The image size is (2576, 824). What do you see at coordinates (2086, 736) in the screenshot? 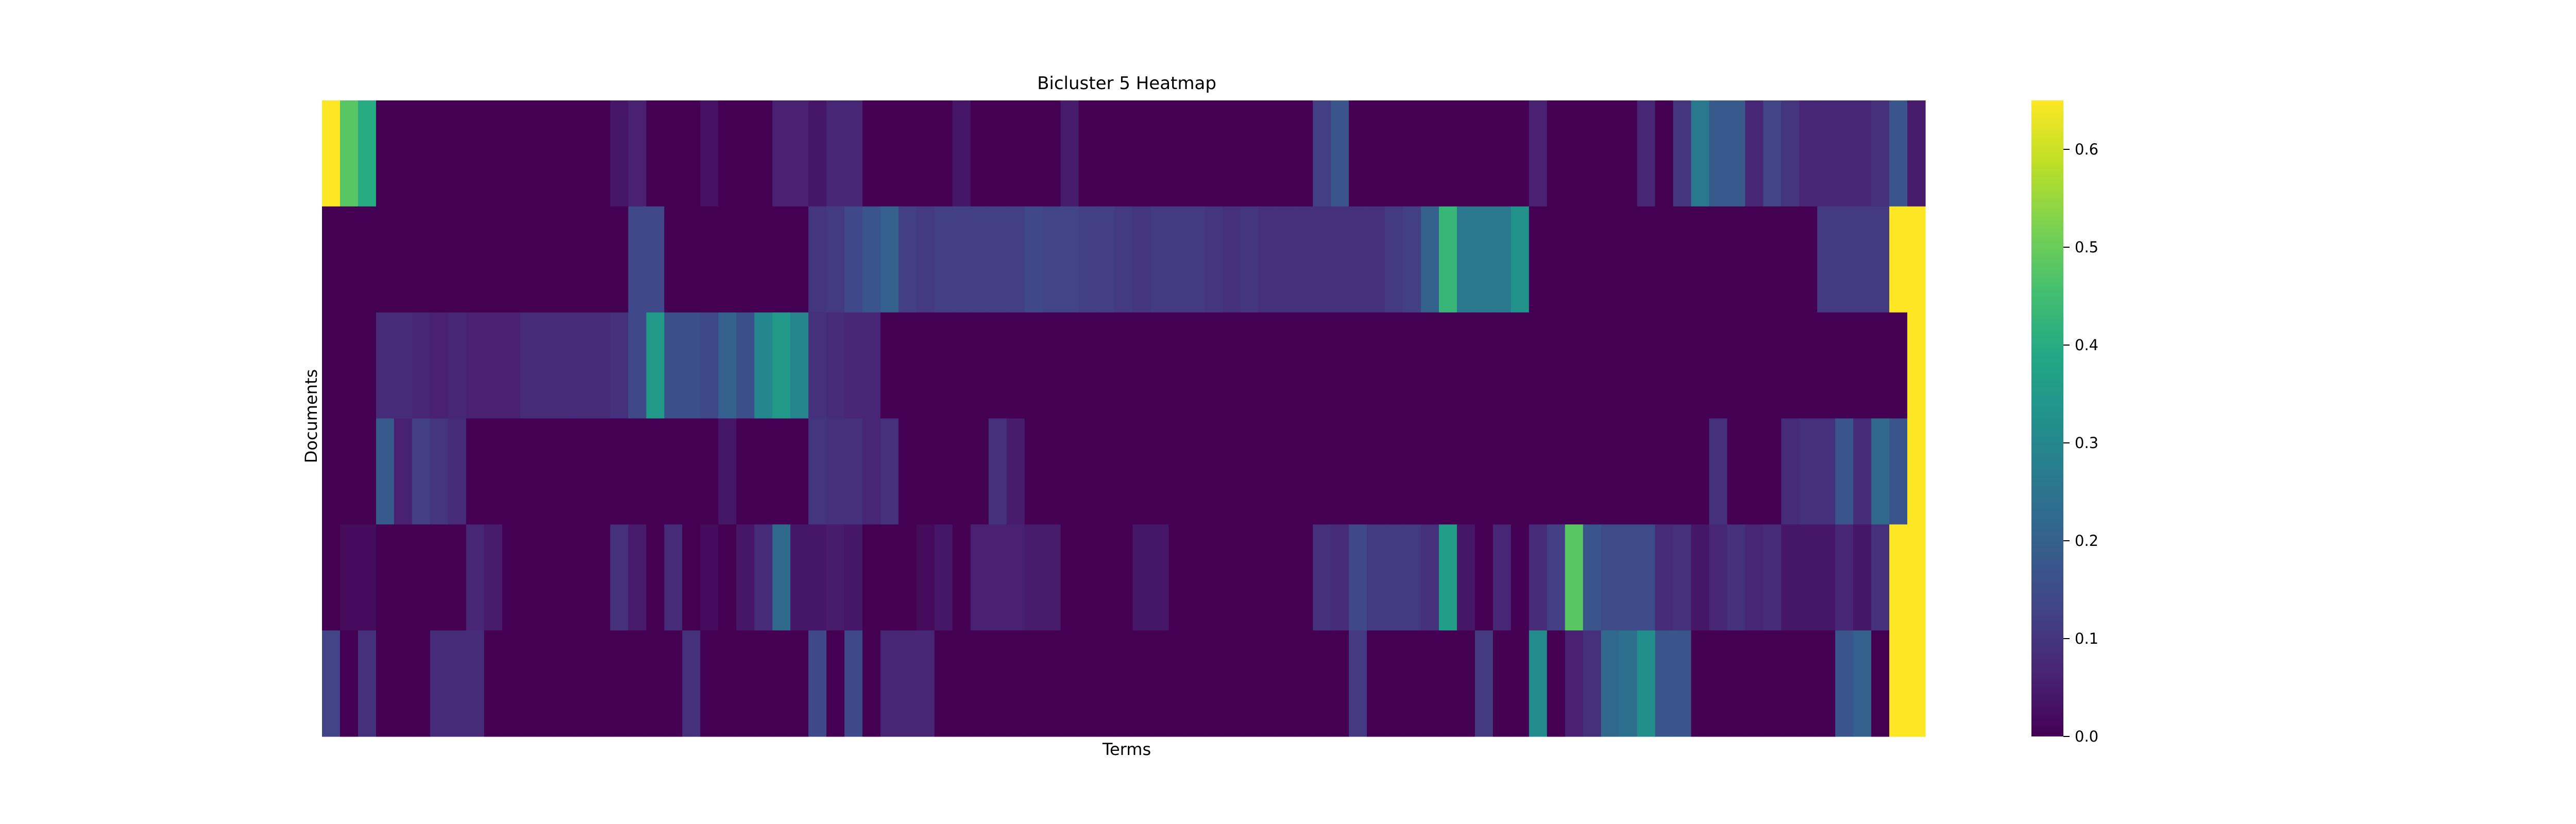
I see `colorbar-tick-label: 0.0` at bounding box center [2086, 736].